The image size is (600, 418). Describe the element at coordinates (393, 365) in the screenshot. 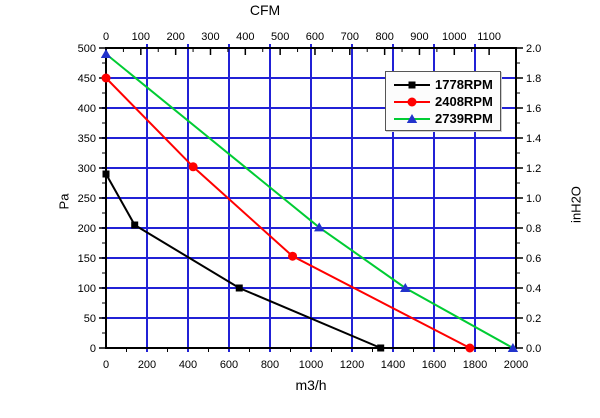

I see `bottom-tick-label: 1400` at that location.